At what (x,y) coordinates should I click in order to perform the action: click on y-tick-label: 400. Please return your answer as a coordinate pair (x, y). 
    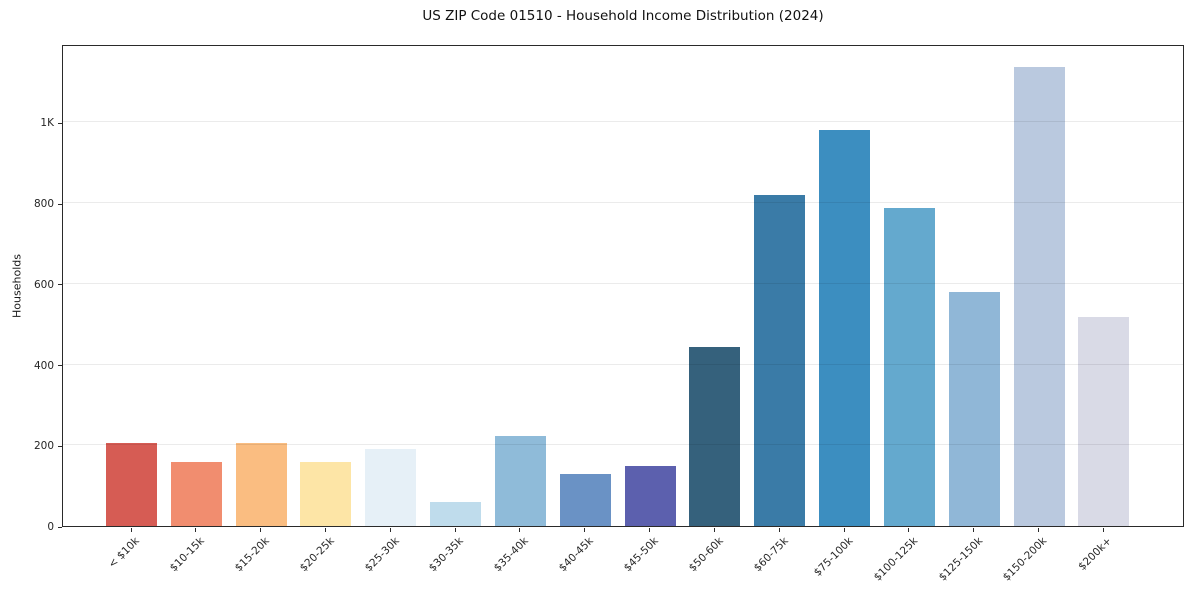
    Looking at the image, I should click on (43, 365).